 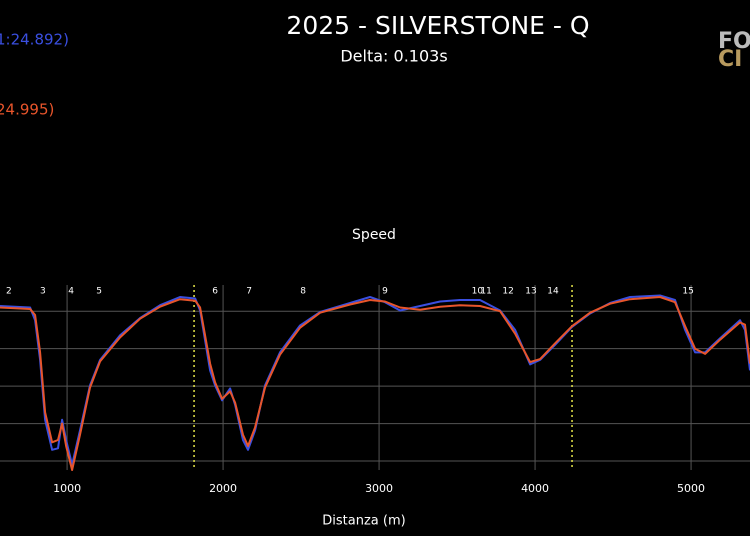 I want to click on x-tick-label: 2000, so click(x=223, y=488).